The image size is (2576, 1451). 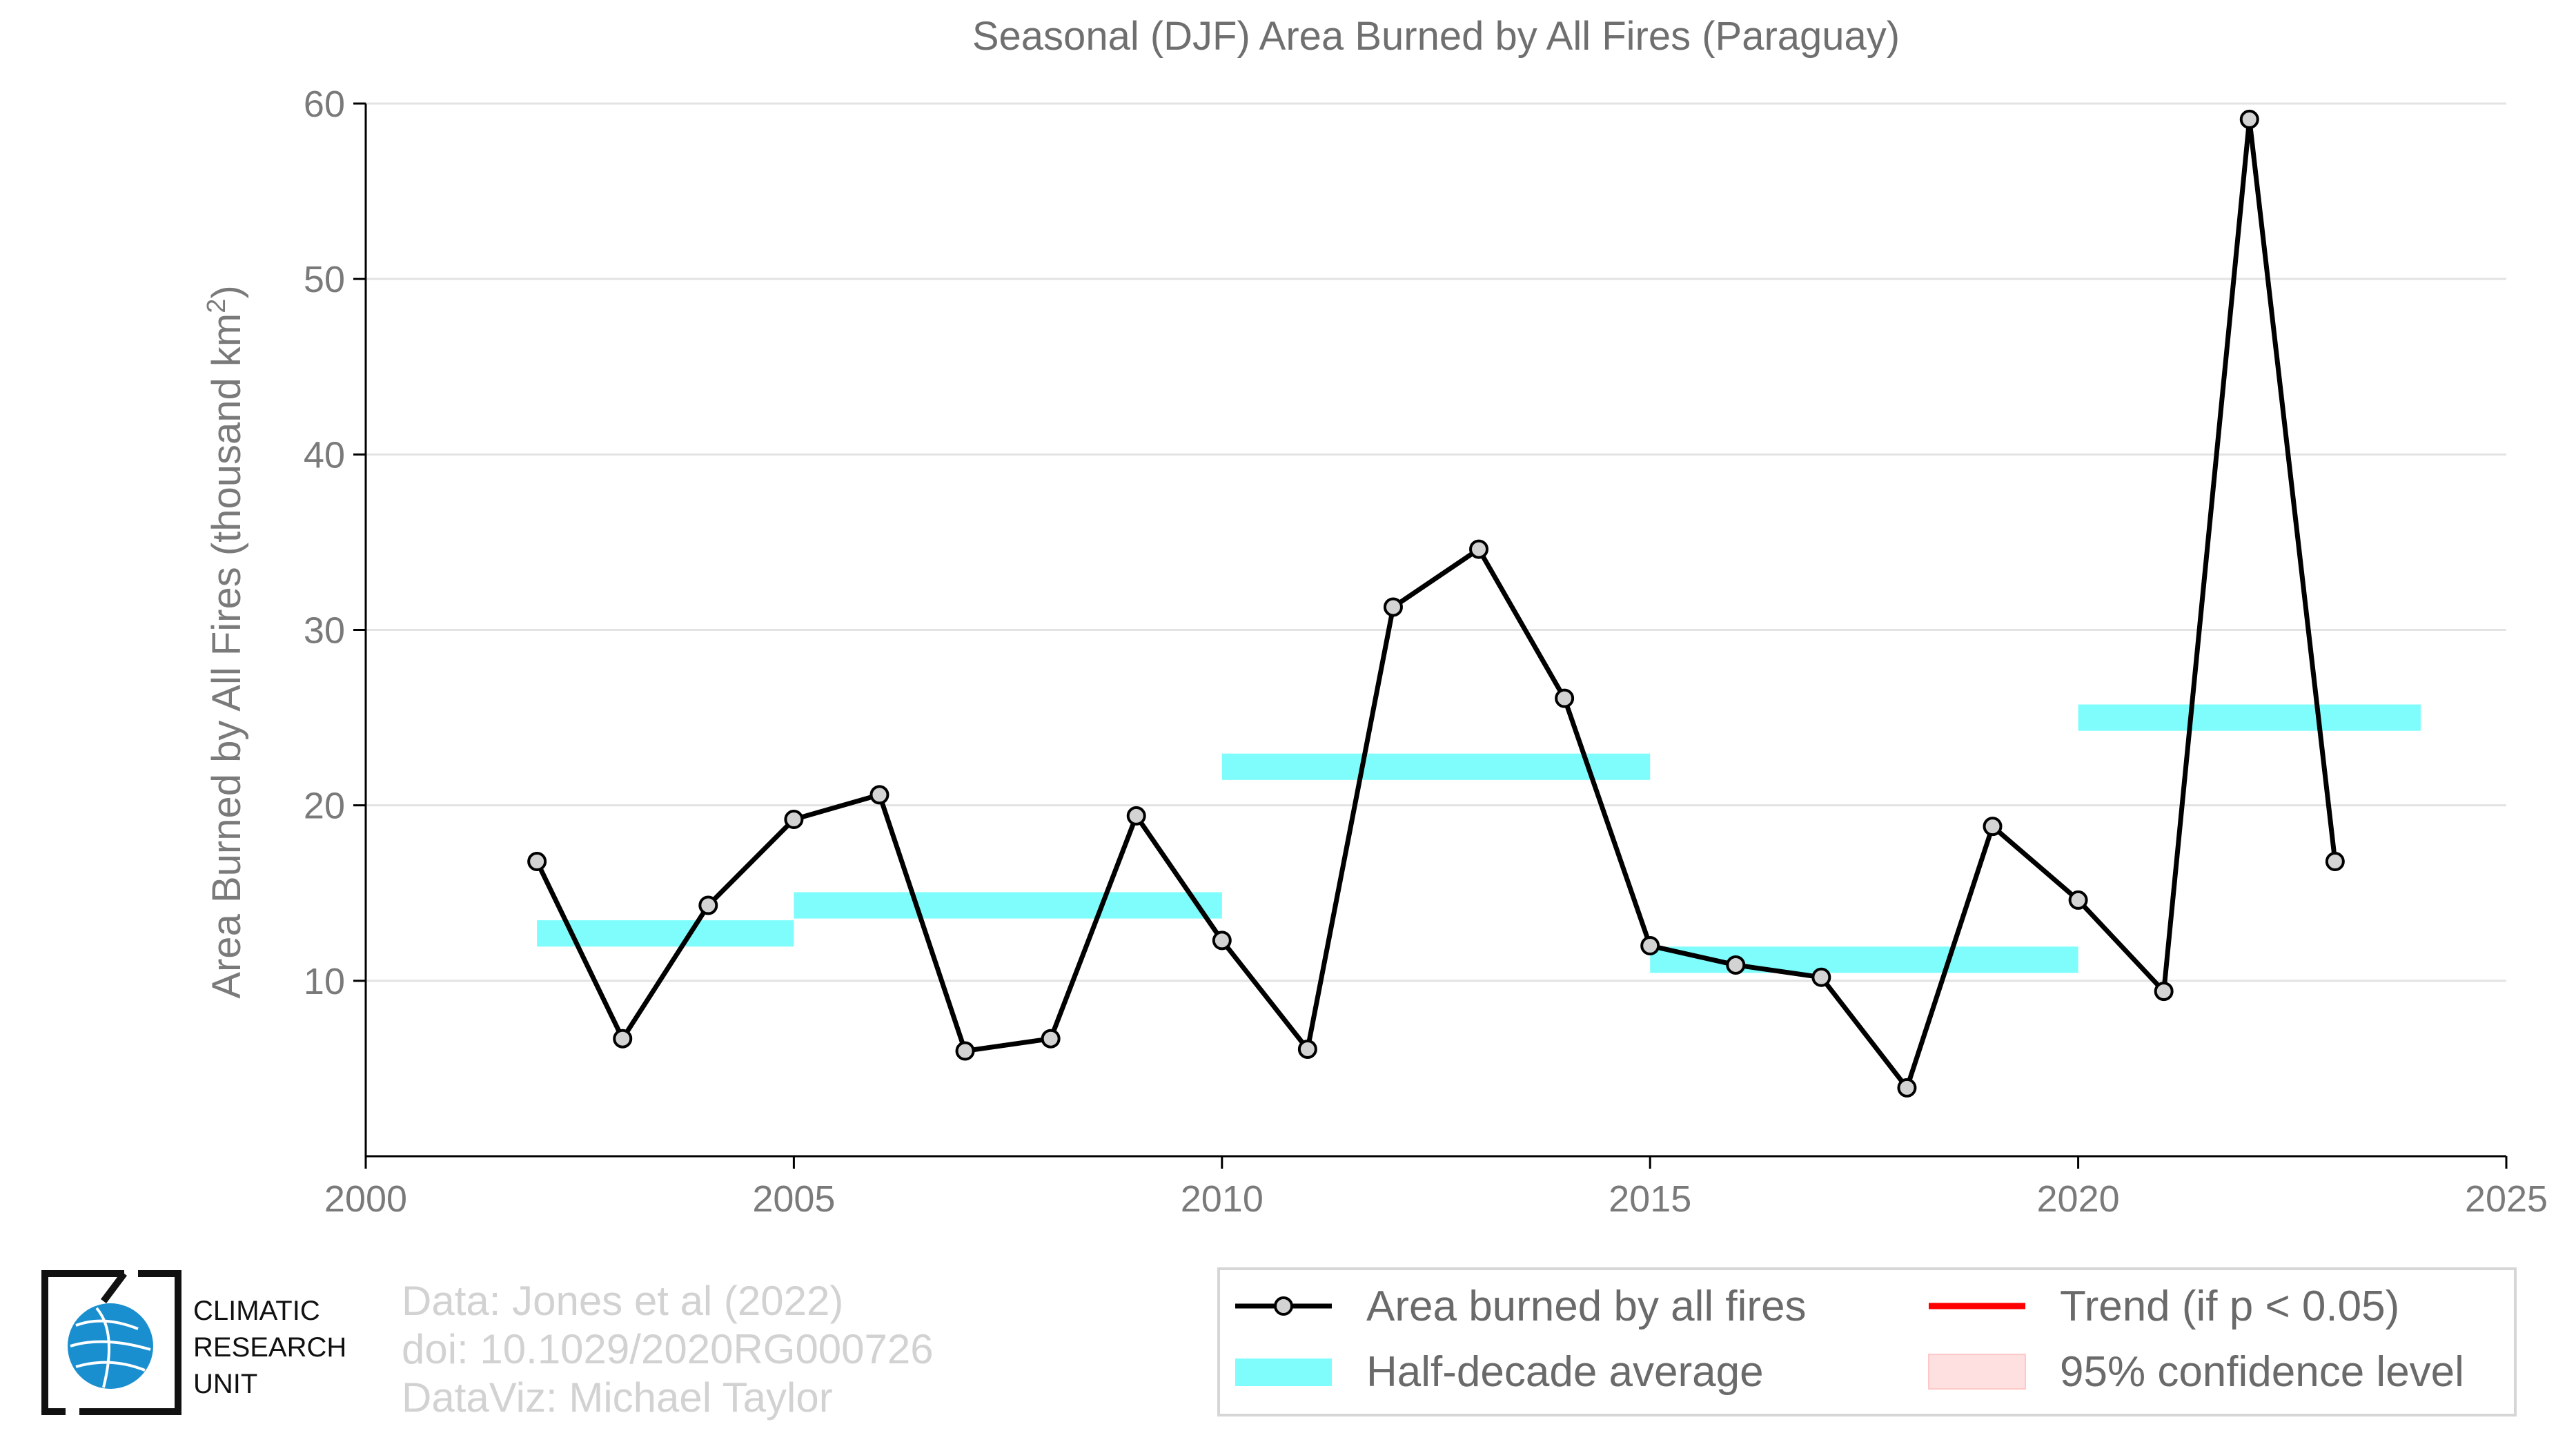 What do you see at coordinates (269, 1347) in the screenshot?
I see `logo-line-2: RESEARCH` at bounding box center [269, 1347].